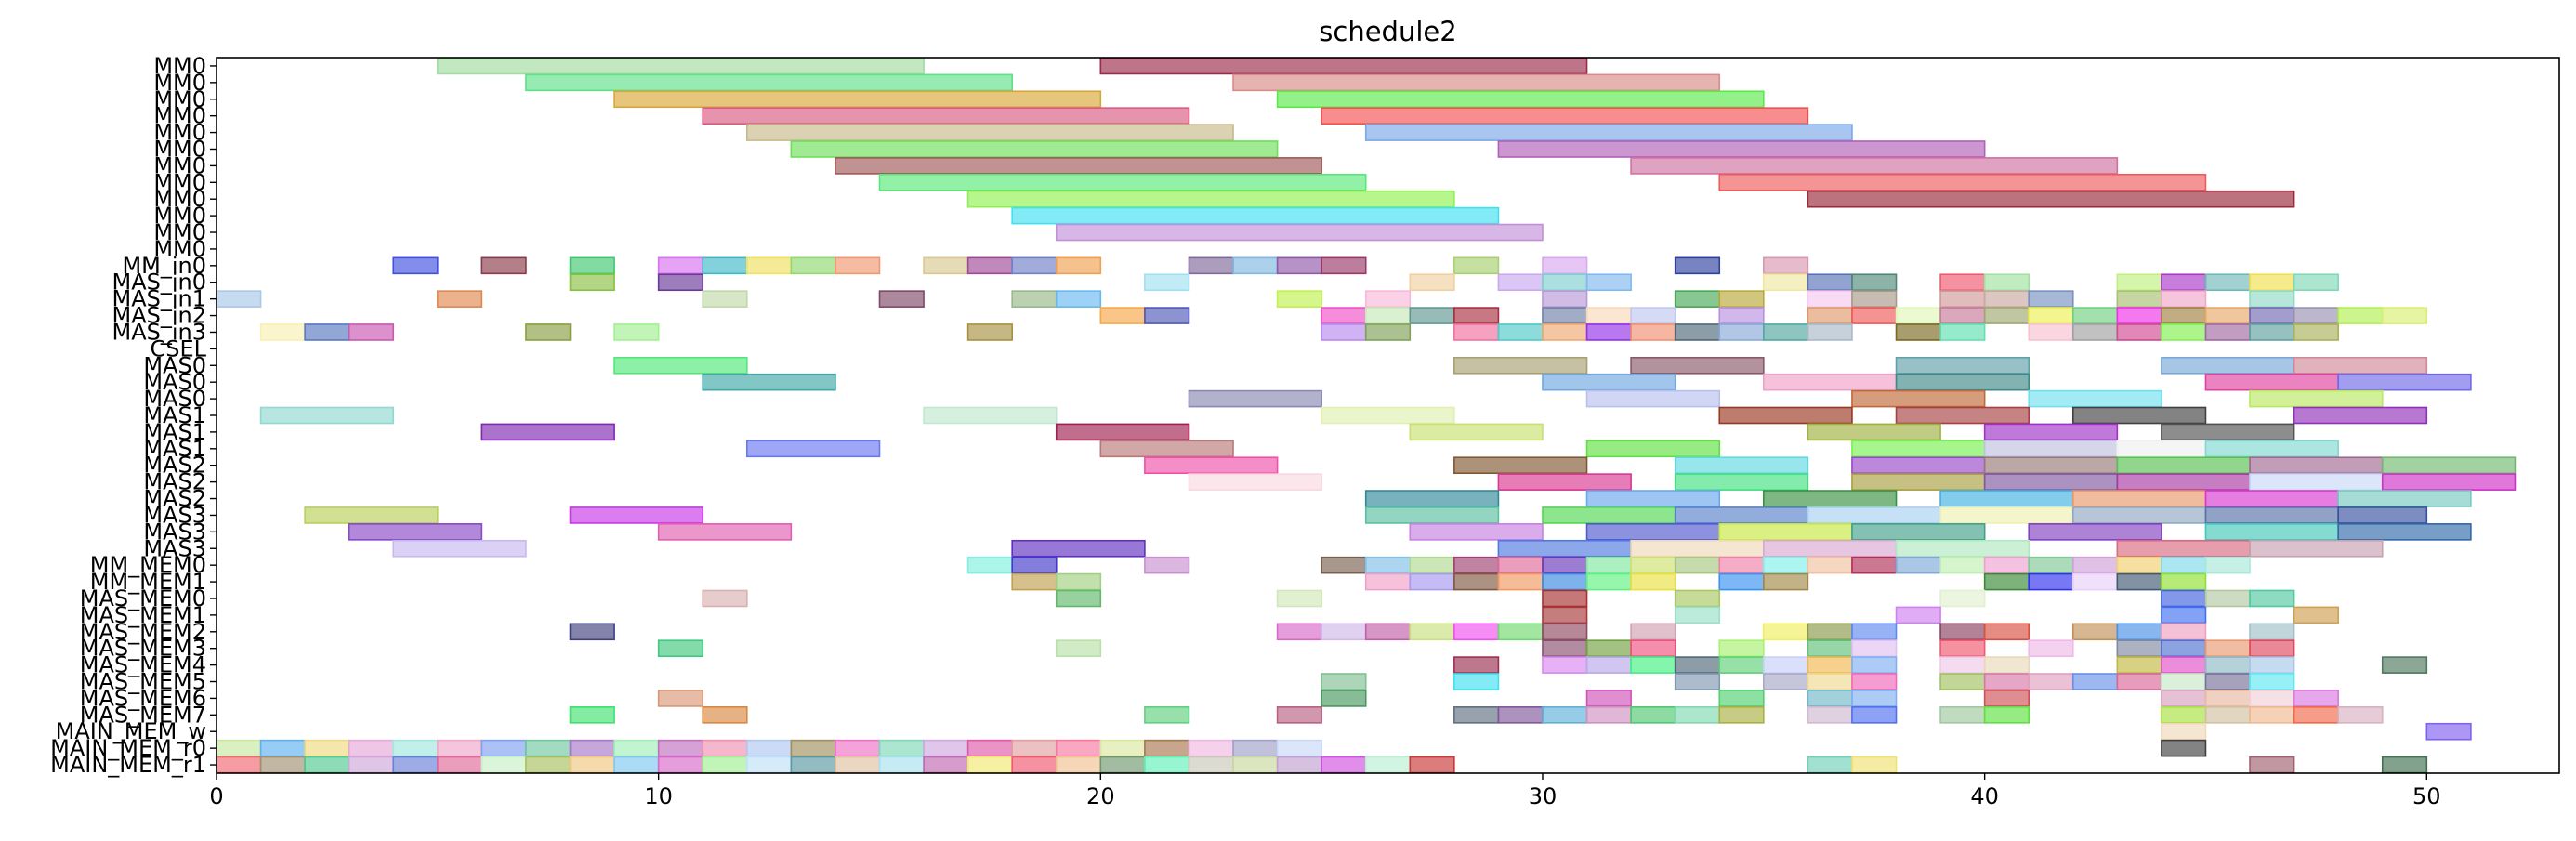  Describe the element at coordinates (143, 715) in the screenshot. I see `y-tick-label: MAS_MEM7` at that location.